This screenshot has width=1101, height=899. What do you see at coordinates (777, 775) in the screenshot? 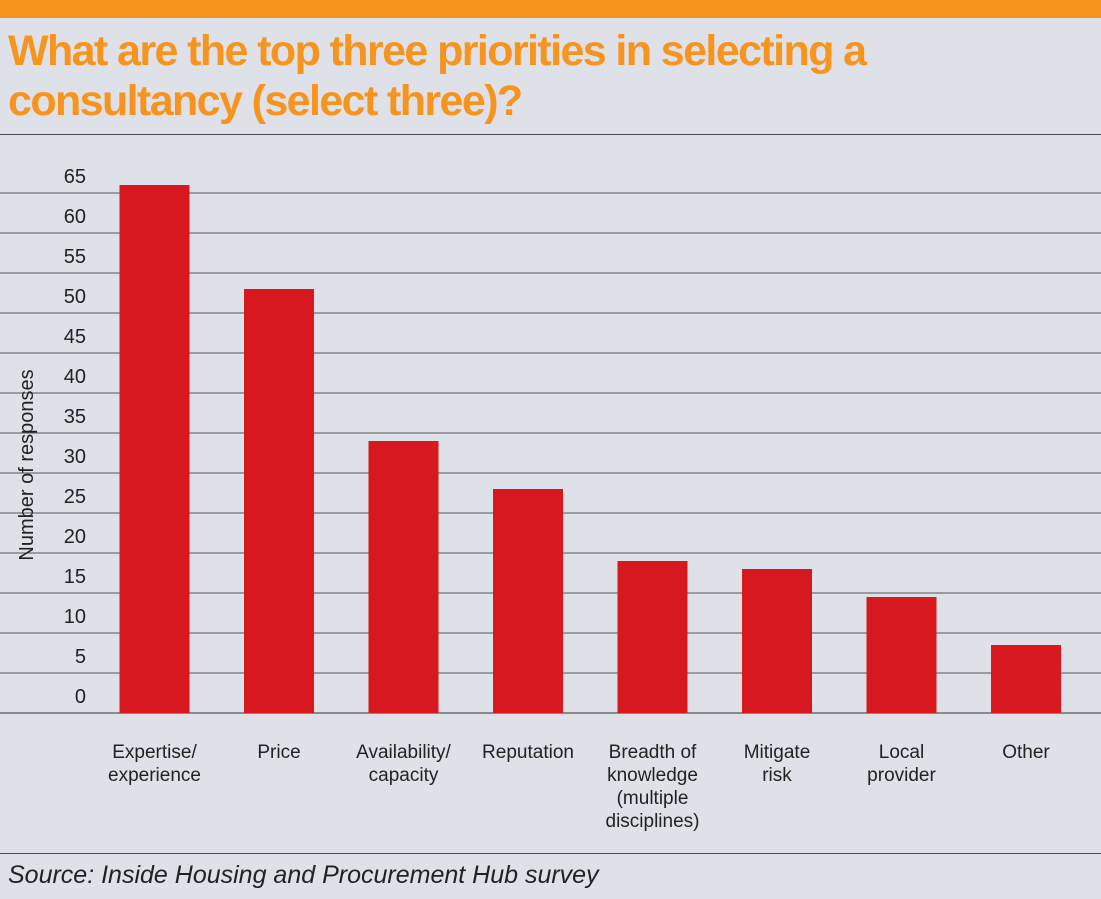
I see `x-tick-label-line: risk` at bounding box center [777, 775].